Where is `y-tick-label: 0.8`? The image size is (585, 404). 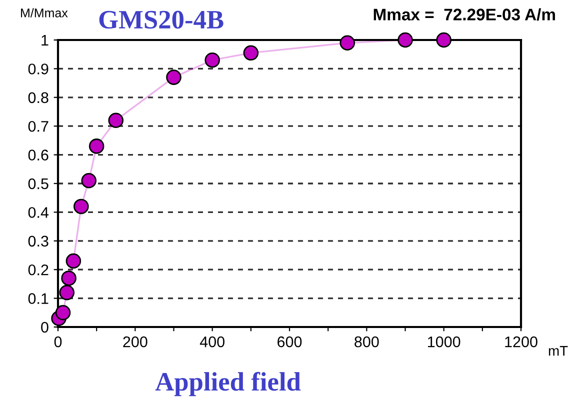
y-tick-label: 0.8 is located at coordinates (38, 98).